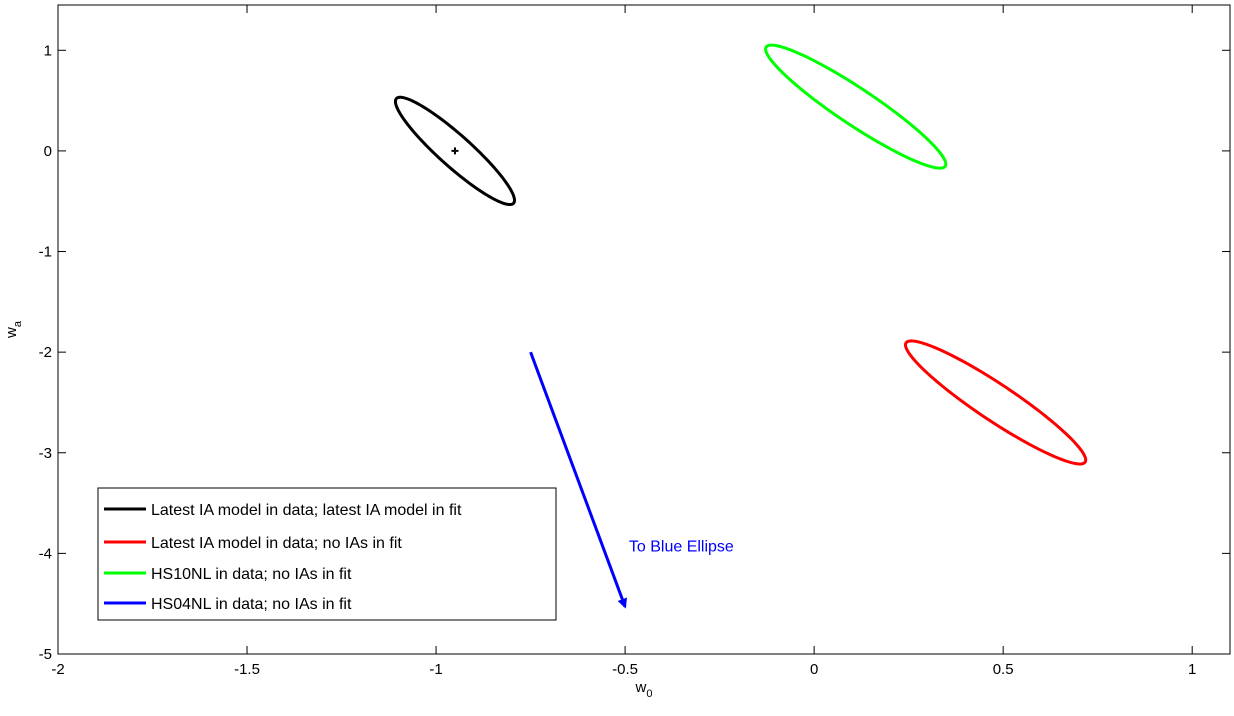  Describe the element at coordinates (57, 669) in the screenshot. I see `x-tick-label: -2` at that location.